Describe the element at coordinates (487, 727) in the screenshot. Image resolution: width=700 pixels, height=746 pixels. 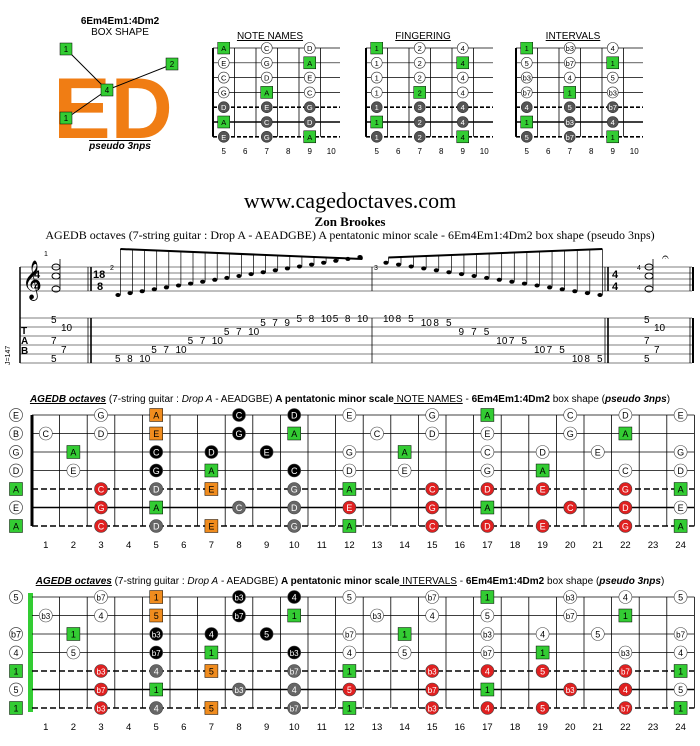
I see `fret-number: 17` at that location.